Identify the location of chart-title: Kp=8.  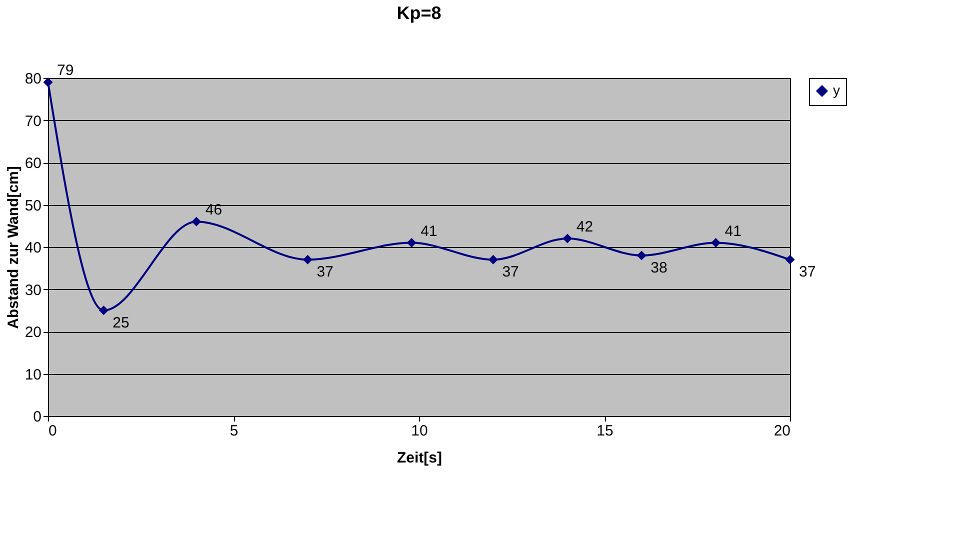
(419, 13).